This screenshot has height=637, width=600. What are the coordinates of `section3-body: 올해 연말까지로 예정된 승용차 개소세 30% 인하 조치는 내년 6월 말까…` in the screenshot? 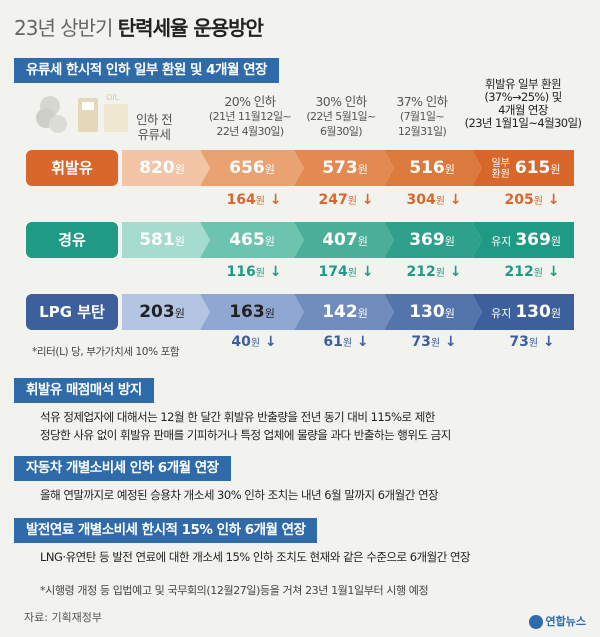 It's located at (239, 495).